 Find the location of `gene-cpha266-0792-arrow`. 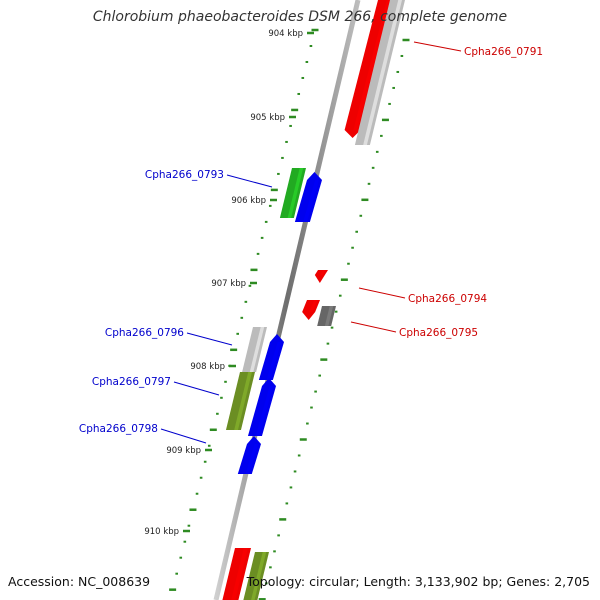

gene-cpha266-0792-arrow is located at coordinates (379, 72).